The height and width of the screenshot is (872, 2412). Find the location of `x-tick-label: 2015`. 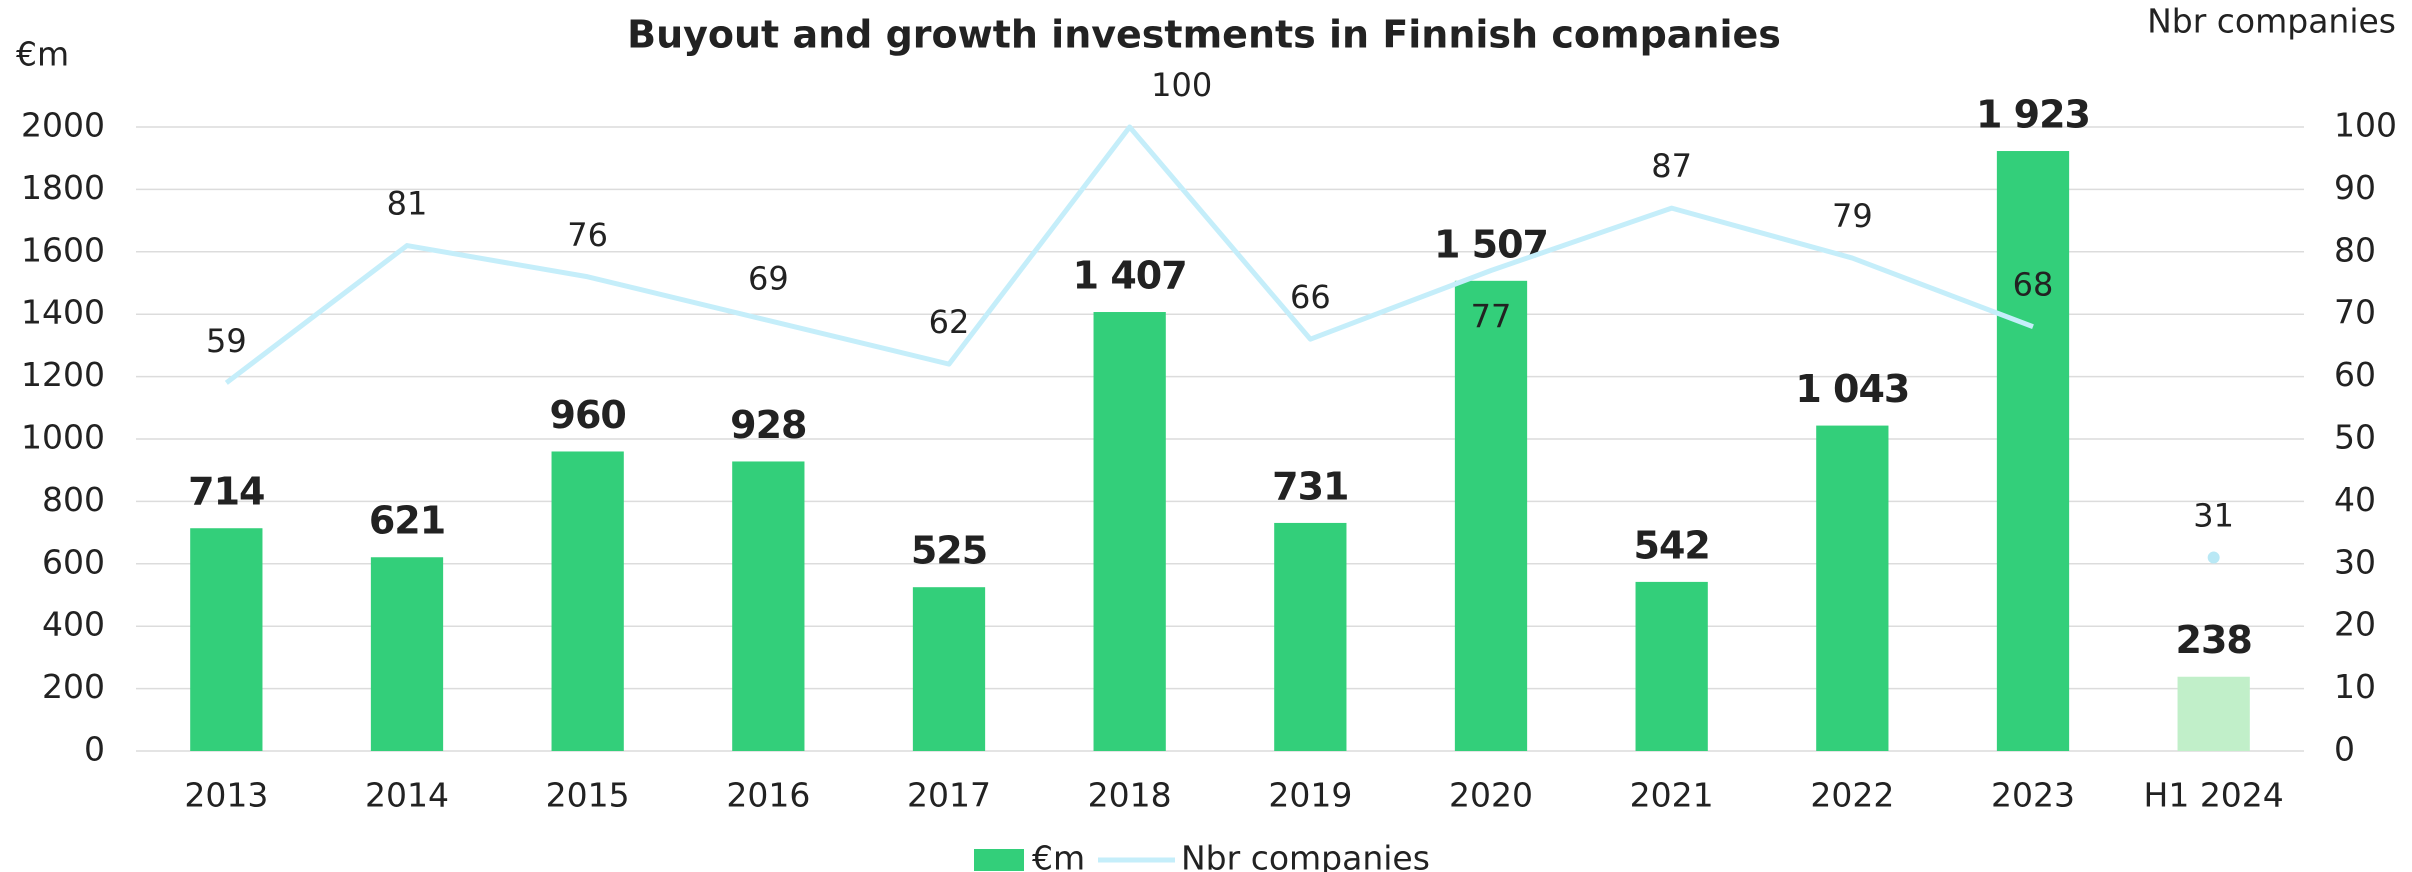

x-tick-label: 2015 is located at coordinates (588, 795).